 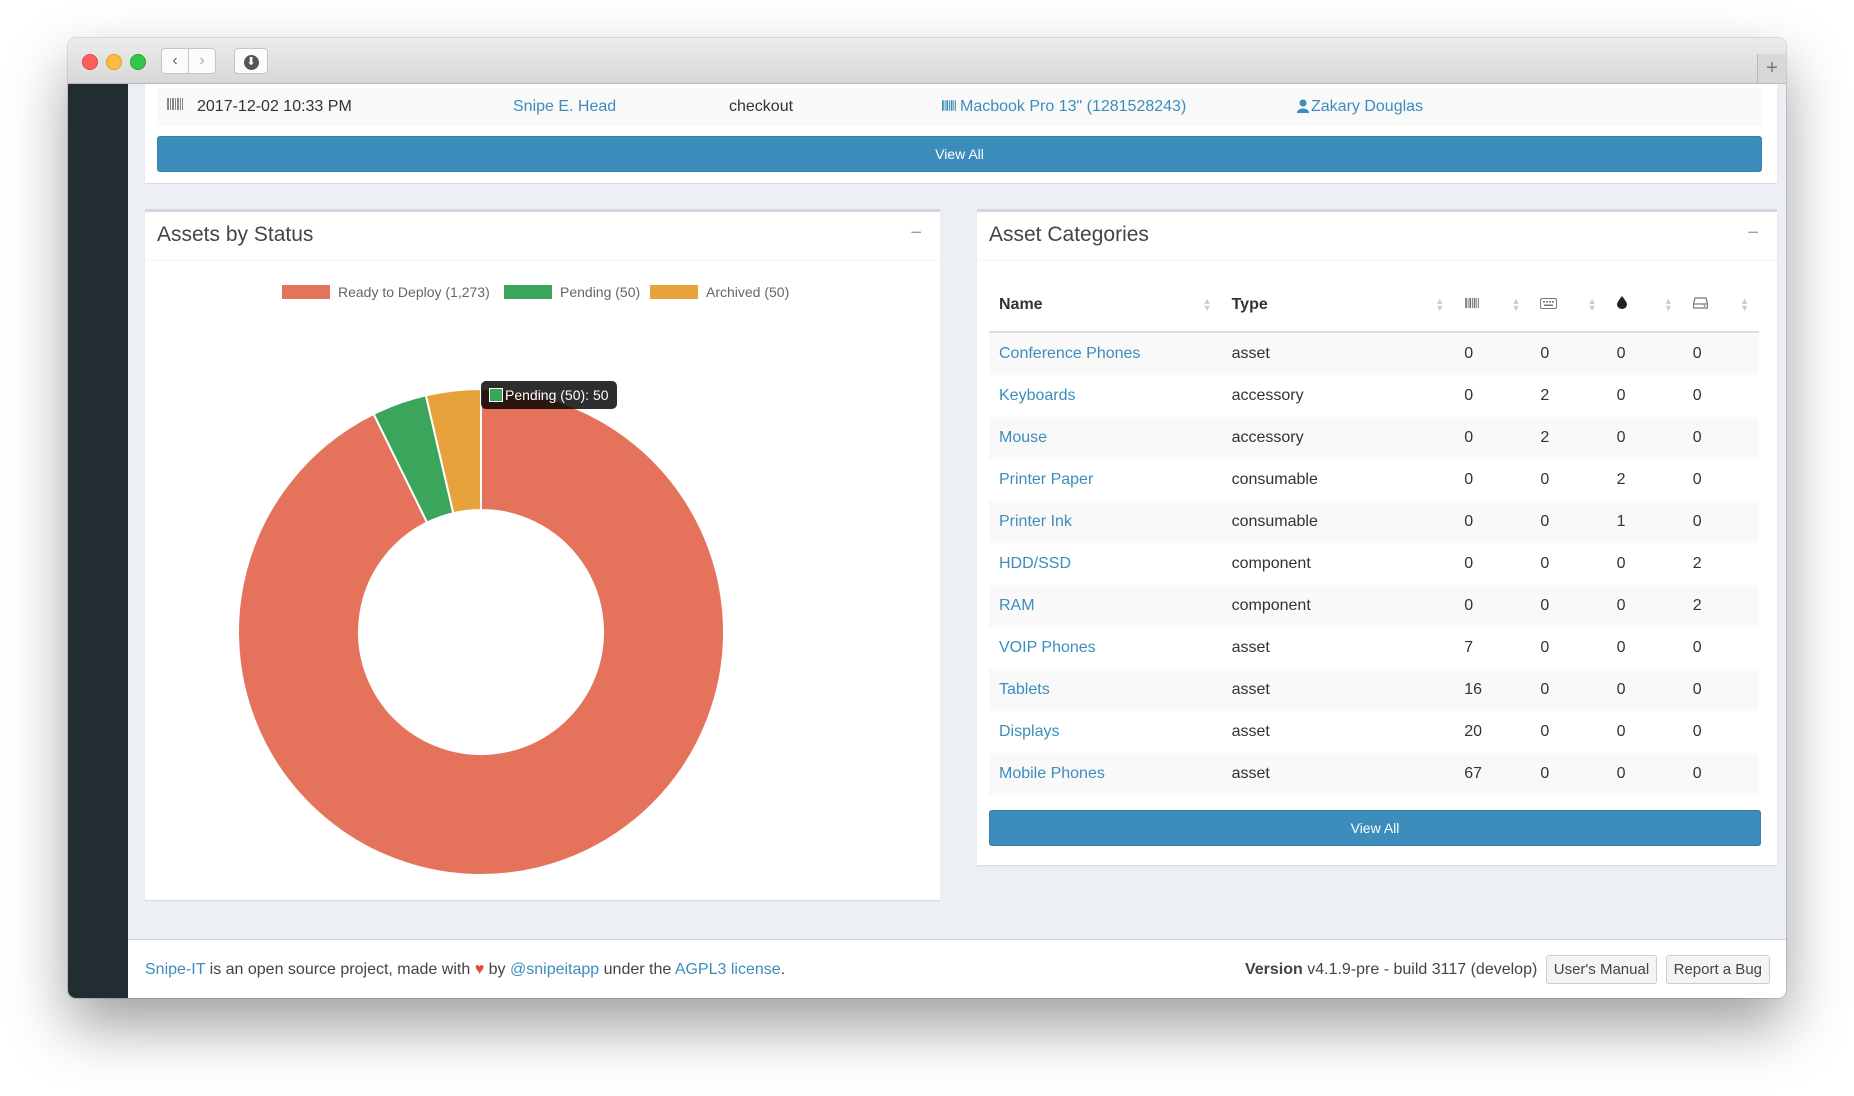 What do you see at coordinates (1017, 605) in the screenshot?
I see `category-name-link: RAM` at bounding box center [1017, 605].